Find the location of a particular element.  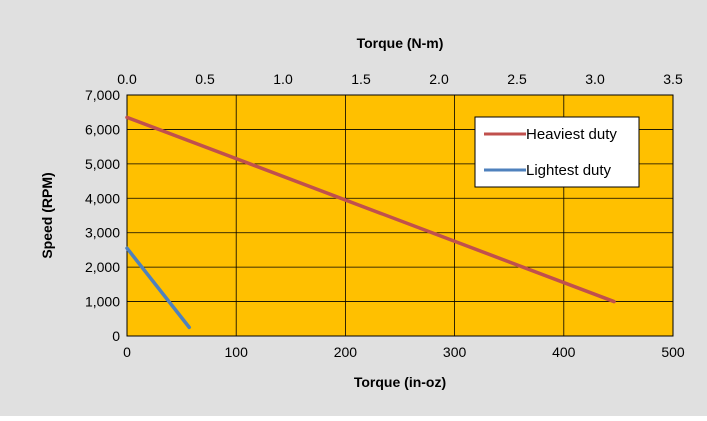

x-bottom-tick-label: 300 is located at coordinates (455, 352).